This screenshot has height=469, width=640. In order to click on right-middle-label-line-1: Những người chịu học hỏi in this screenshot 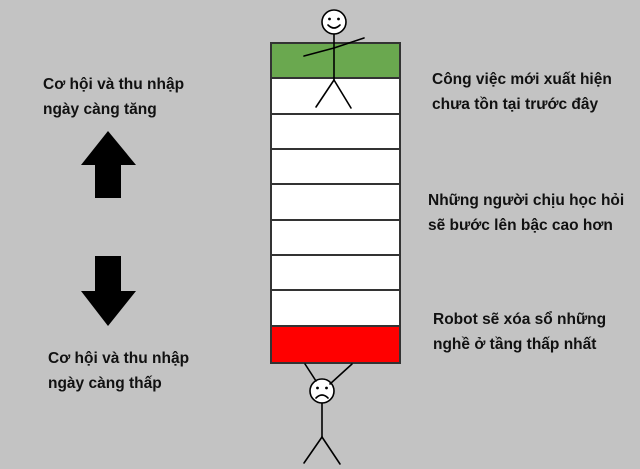, I will do `click(526, 200)`.